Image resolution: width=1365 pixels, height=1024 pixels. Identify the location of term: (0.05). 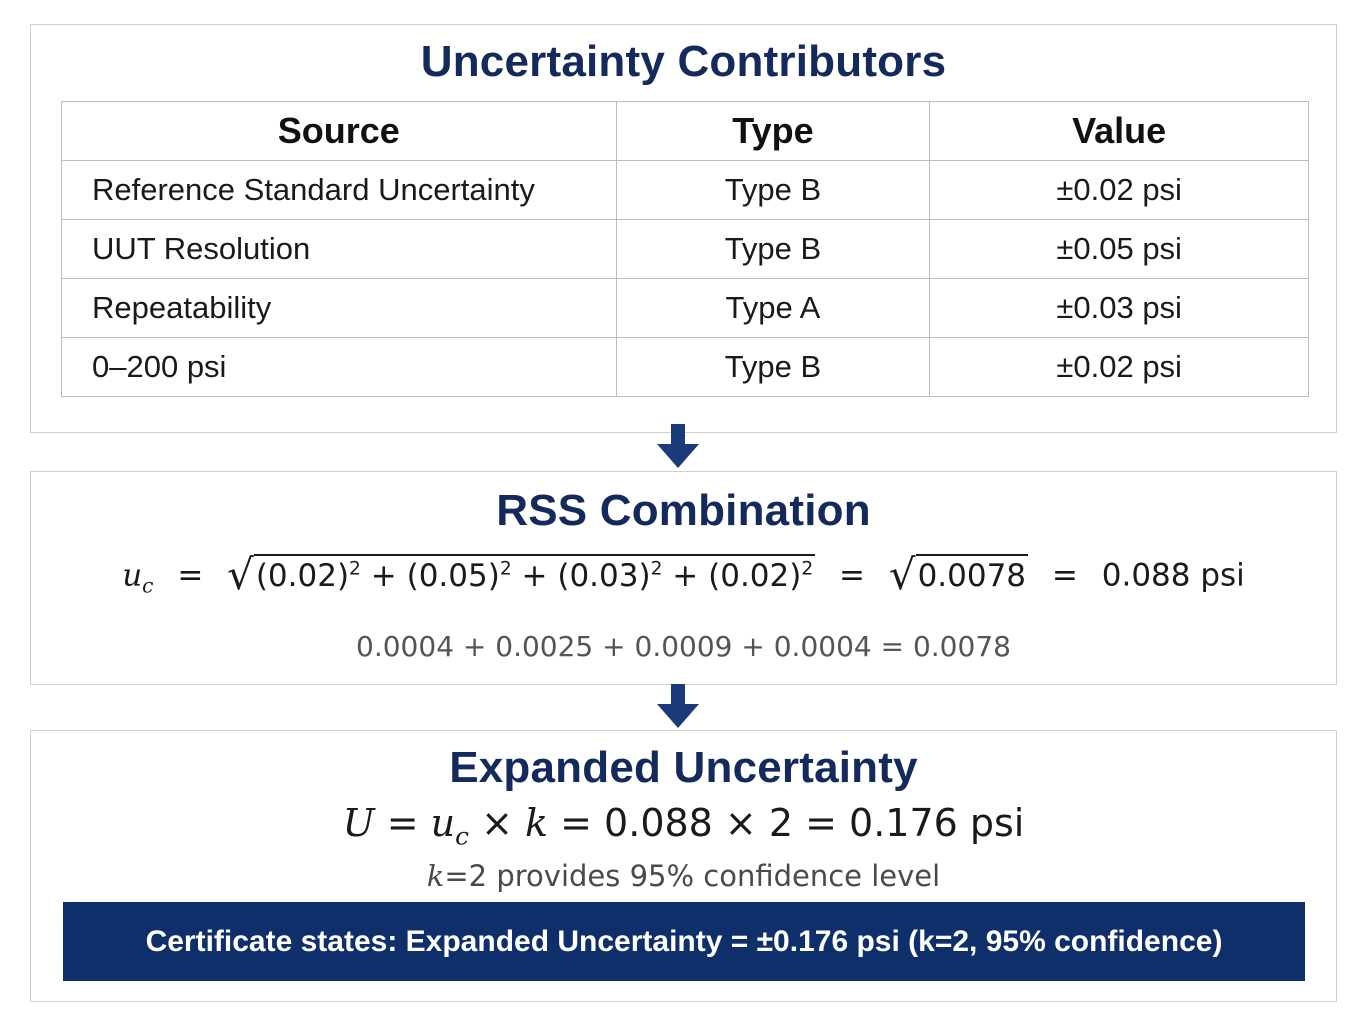
(453, 575).